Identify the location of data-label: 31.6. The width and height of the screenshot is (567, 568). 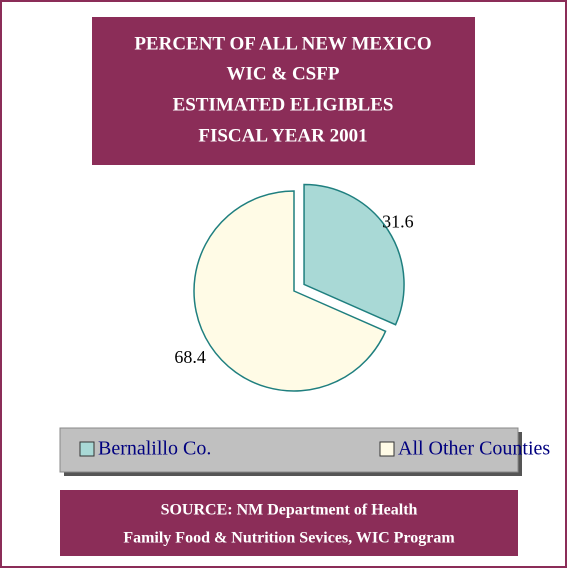
(398, 221).